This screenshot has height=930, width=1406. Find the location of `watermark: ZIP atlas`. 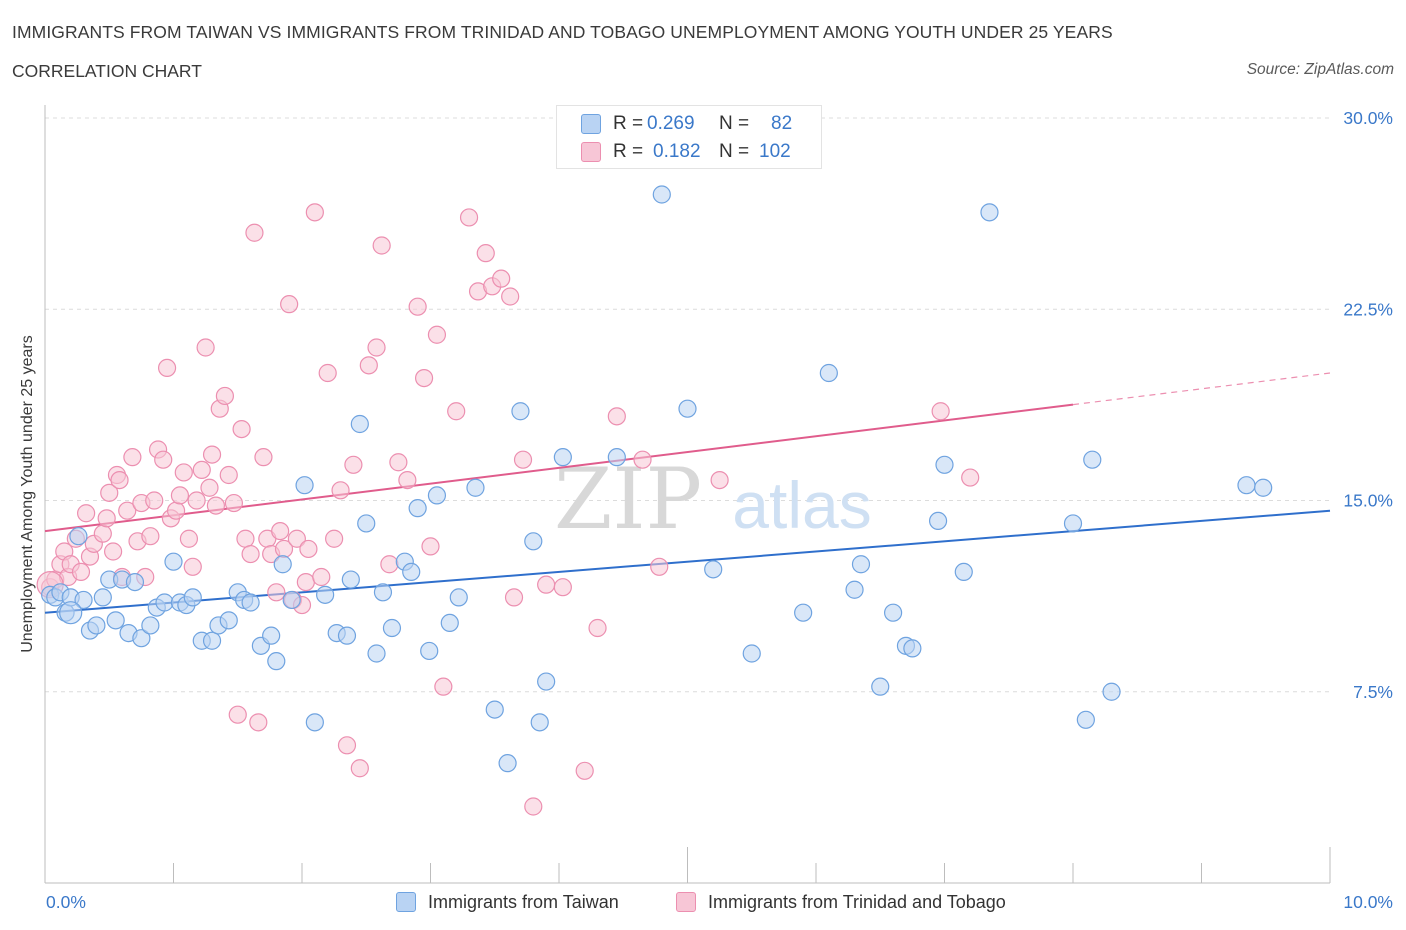

watermark: ZIP atlas is located at coordinates (713, 499).